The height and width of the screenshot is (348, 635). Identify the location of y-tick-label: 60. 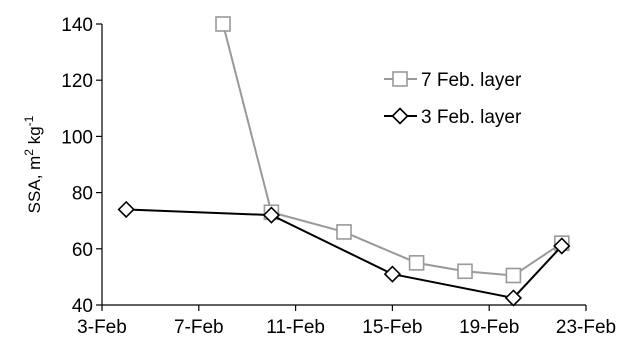
(82, 250).